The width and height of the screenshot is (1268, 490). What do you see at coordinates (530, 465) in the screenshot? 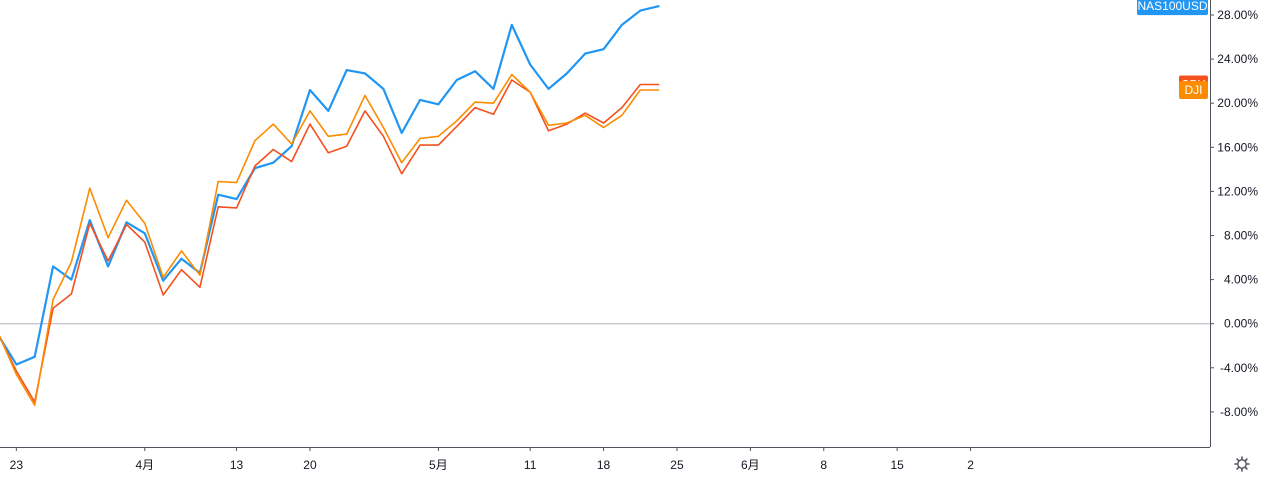
I see `x-tick-label: 11` at bounding box center [530, 465].